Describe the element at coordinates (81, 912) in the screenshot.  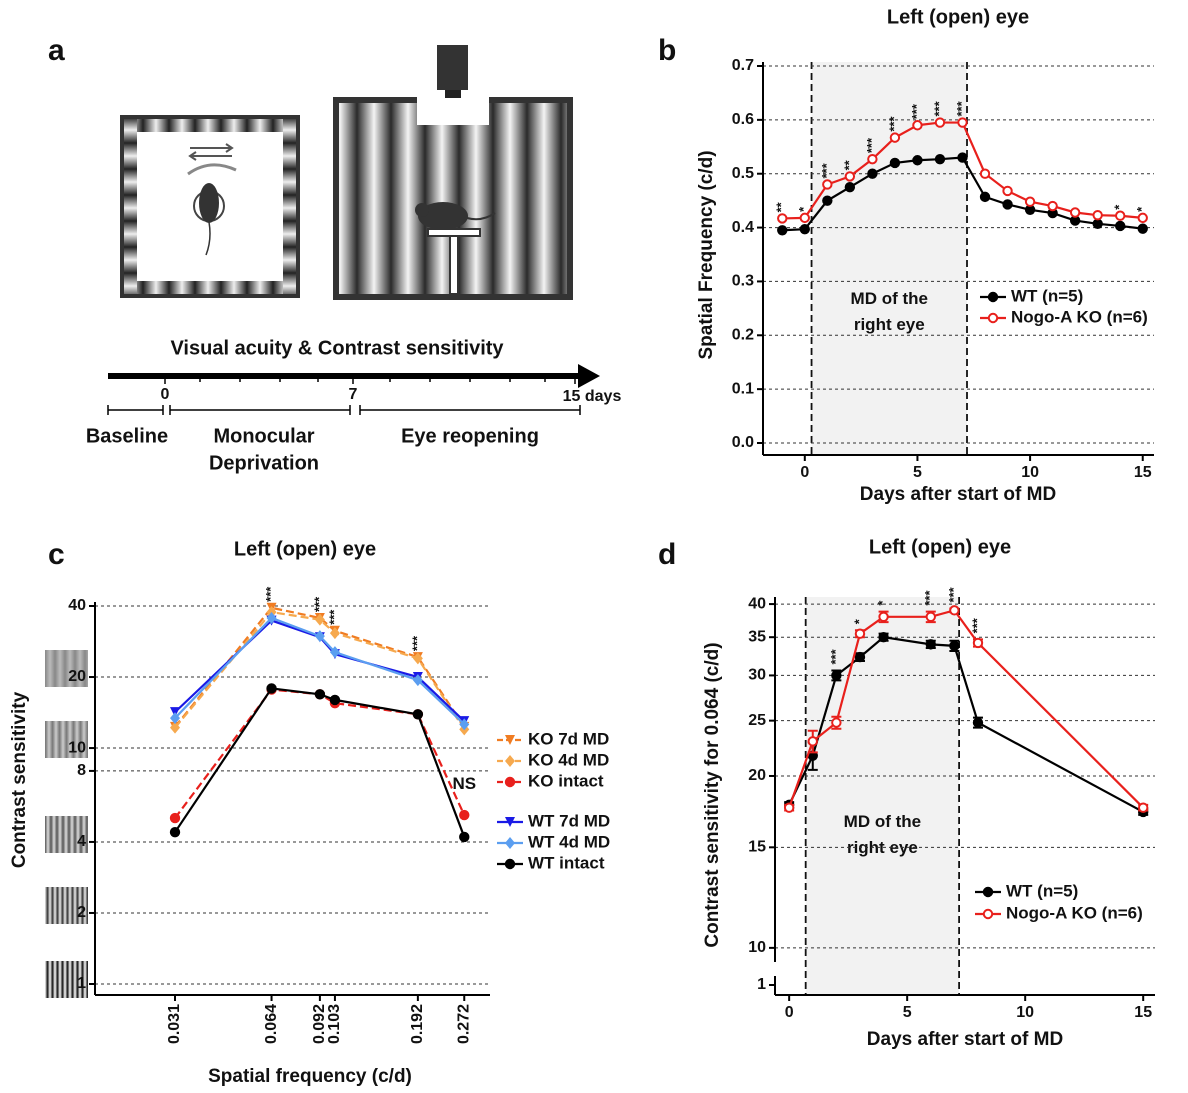
I see `y-tick-label: 2` at that location.